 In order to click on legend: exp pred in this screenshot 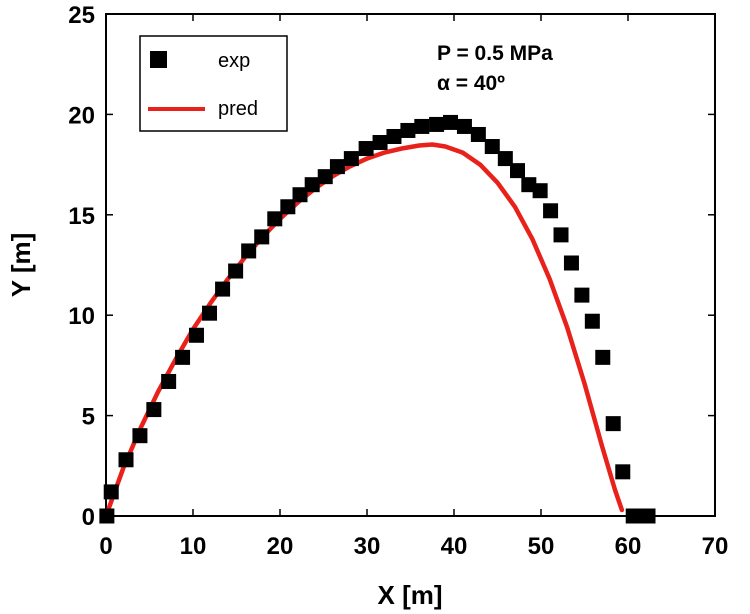, I will do `click(213, 83)`.